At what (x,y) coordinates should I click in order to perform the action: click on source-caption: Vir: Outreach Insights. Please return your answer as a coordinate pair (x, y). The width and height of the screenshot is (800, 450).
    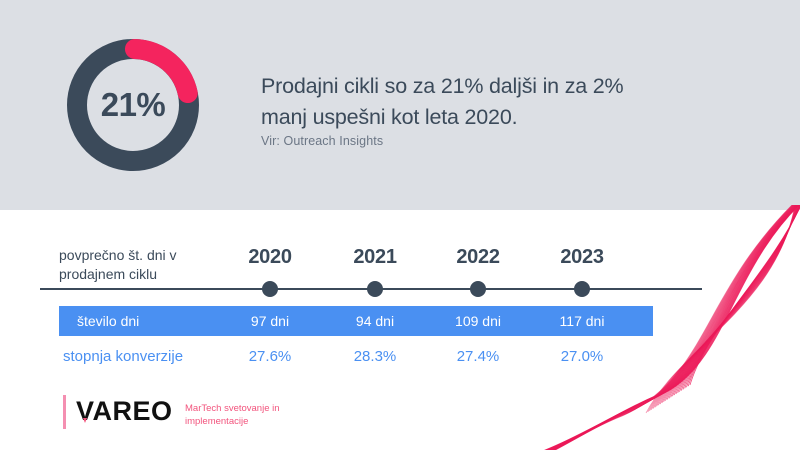
    Looking at the image, I should click on (322, 141).